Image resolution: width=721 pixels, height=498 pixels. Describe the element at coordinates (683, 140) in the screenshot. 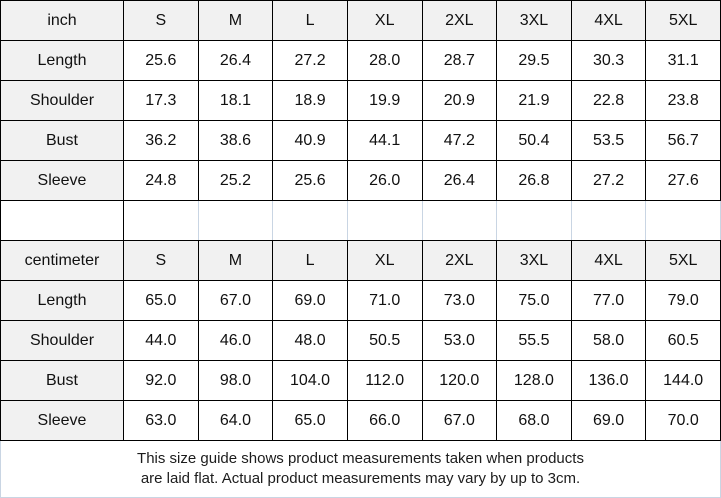

I see `value-cell: 56.7` at that location.